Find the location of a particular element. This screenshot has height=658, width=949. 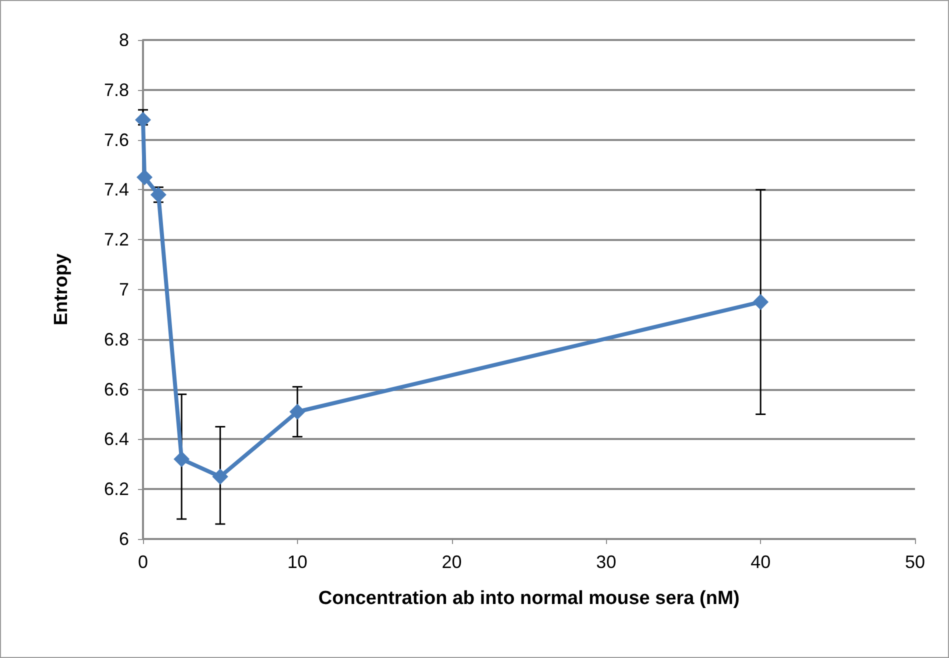

x-tick-label: 50 is located at coordinates (915, 562).